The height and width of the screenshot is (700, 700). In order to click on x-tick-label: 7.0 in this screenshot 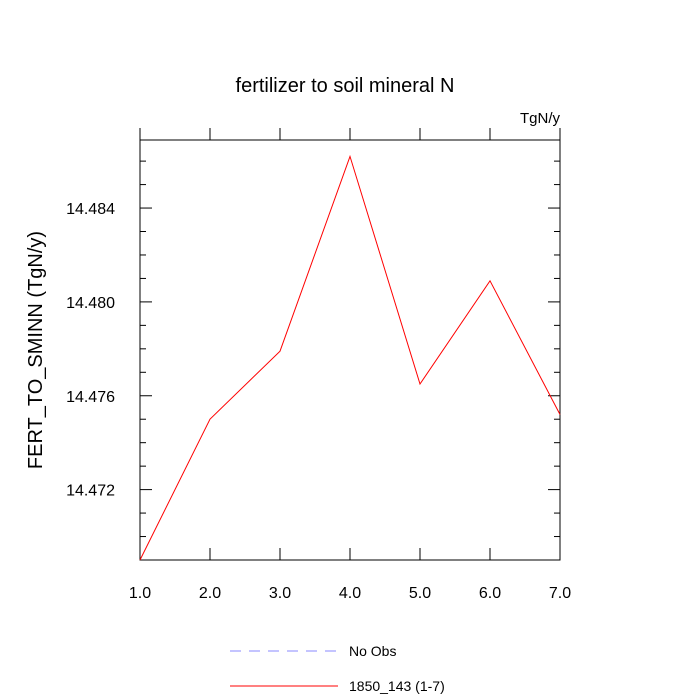, I will do `click(560, 593)`.